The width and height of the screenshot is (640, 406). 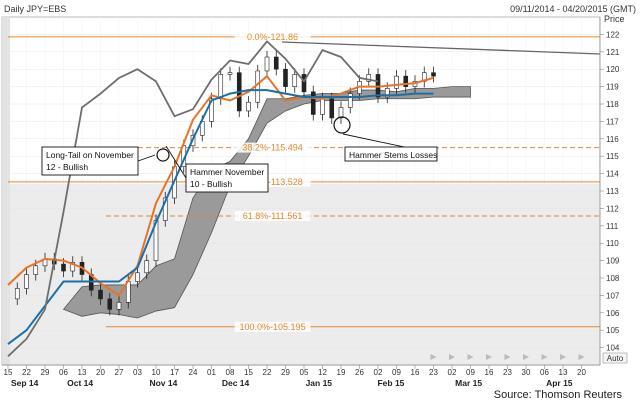 I want to click on x-tick-label: 12, so click(x=322, y=372).